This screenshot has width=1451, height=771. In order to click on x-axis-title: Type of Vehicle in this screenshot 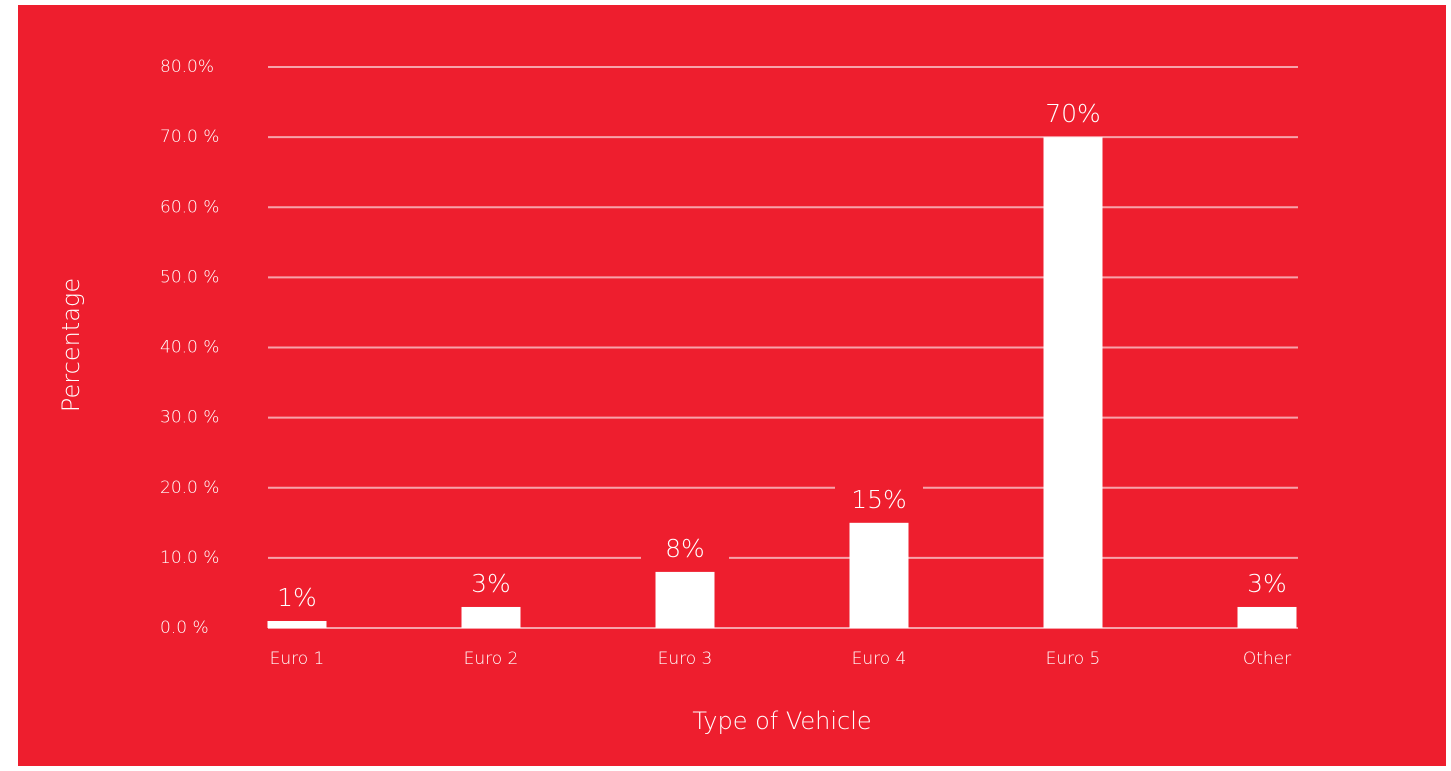, I will do `click(781, 721)`.